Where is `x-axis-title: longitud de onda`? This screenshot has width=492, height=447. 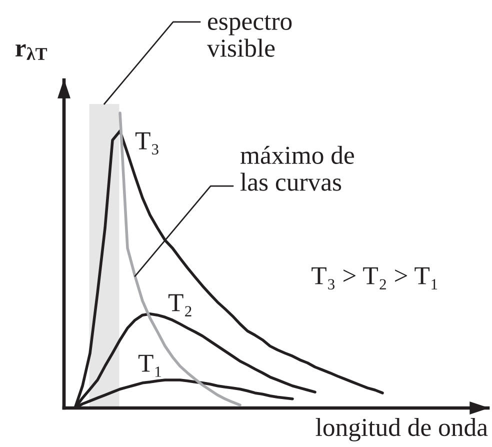
x-axis-title: longitud de onda is located at coordinates (402, 430).